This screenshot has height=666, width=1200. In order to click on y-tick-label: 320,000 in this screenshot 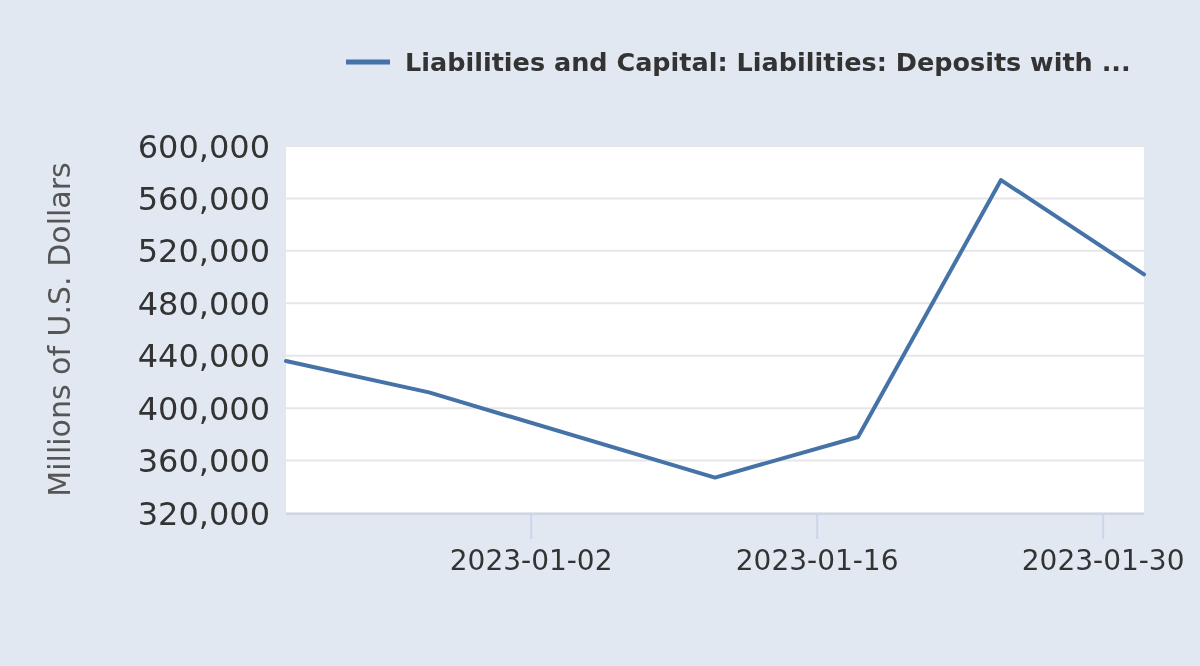, I will do `click(203, 513)`.